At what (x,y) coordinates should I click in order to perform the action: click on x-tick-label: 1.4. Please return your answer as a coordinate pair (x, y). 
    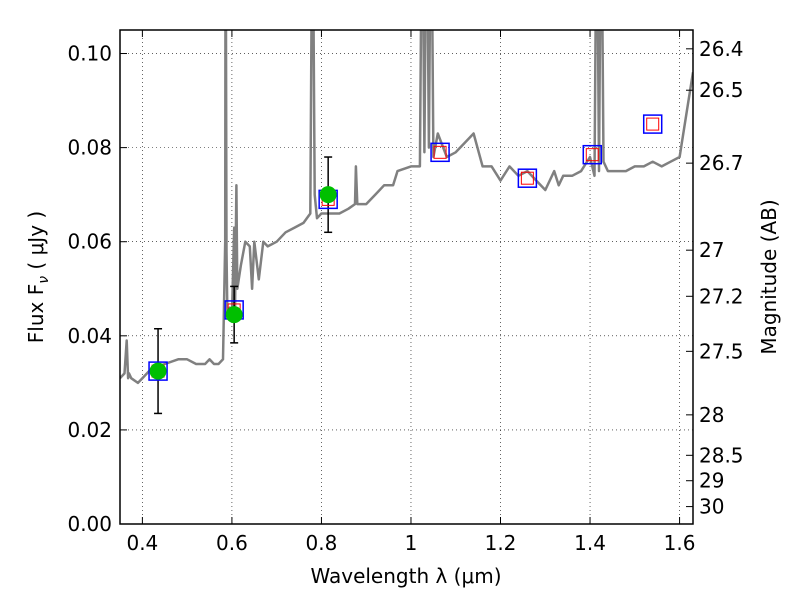
    Looking at the image, I should click on (590, 543).